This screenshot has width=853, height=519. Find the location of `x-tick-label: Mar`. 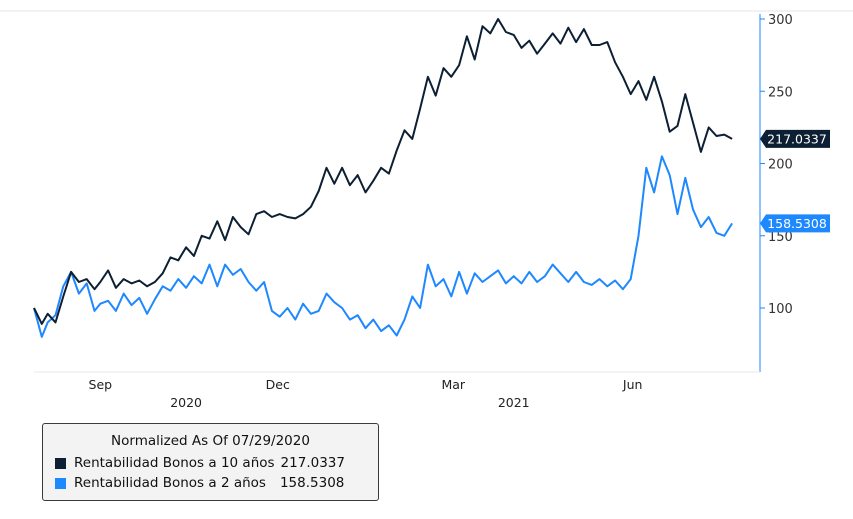

x-tick-label: Mar is located at coordinates (453, 384).